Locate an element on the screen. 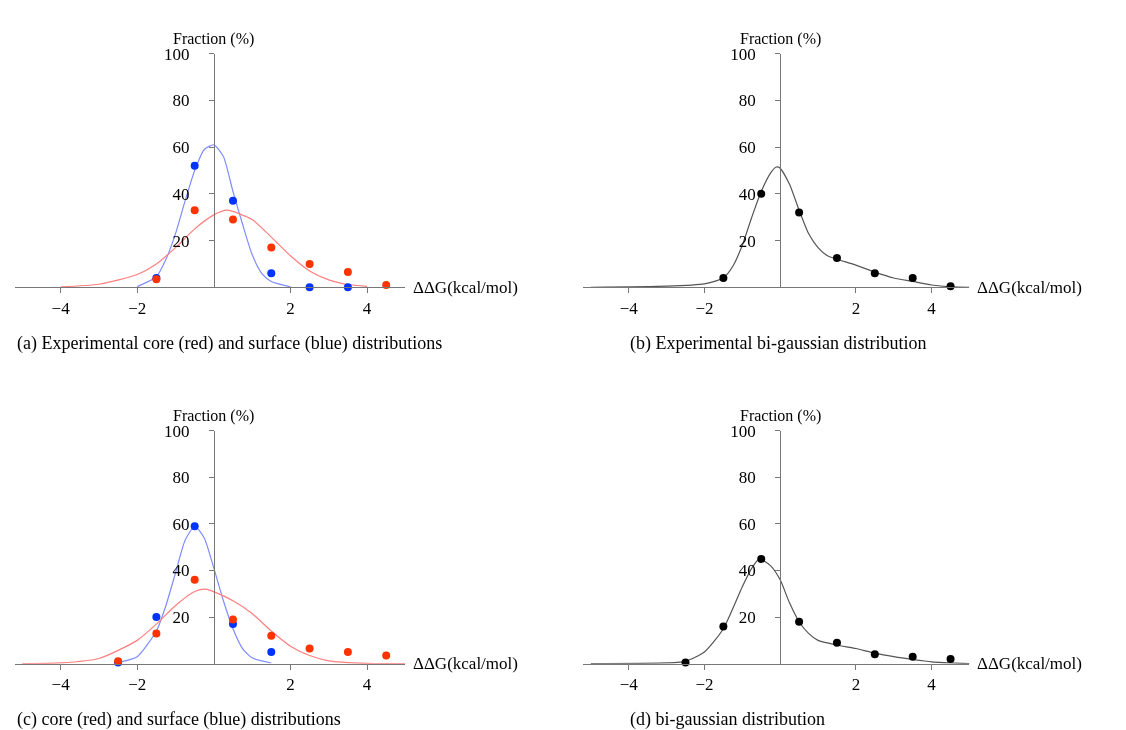 This screenshot has height=730, width=1126. line-series is located at coordinates (214, 216).